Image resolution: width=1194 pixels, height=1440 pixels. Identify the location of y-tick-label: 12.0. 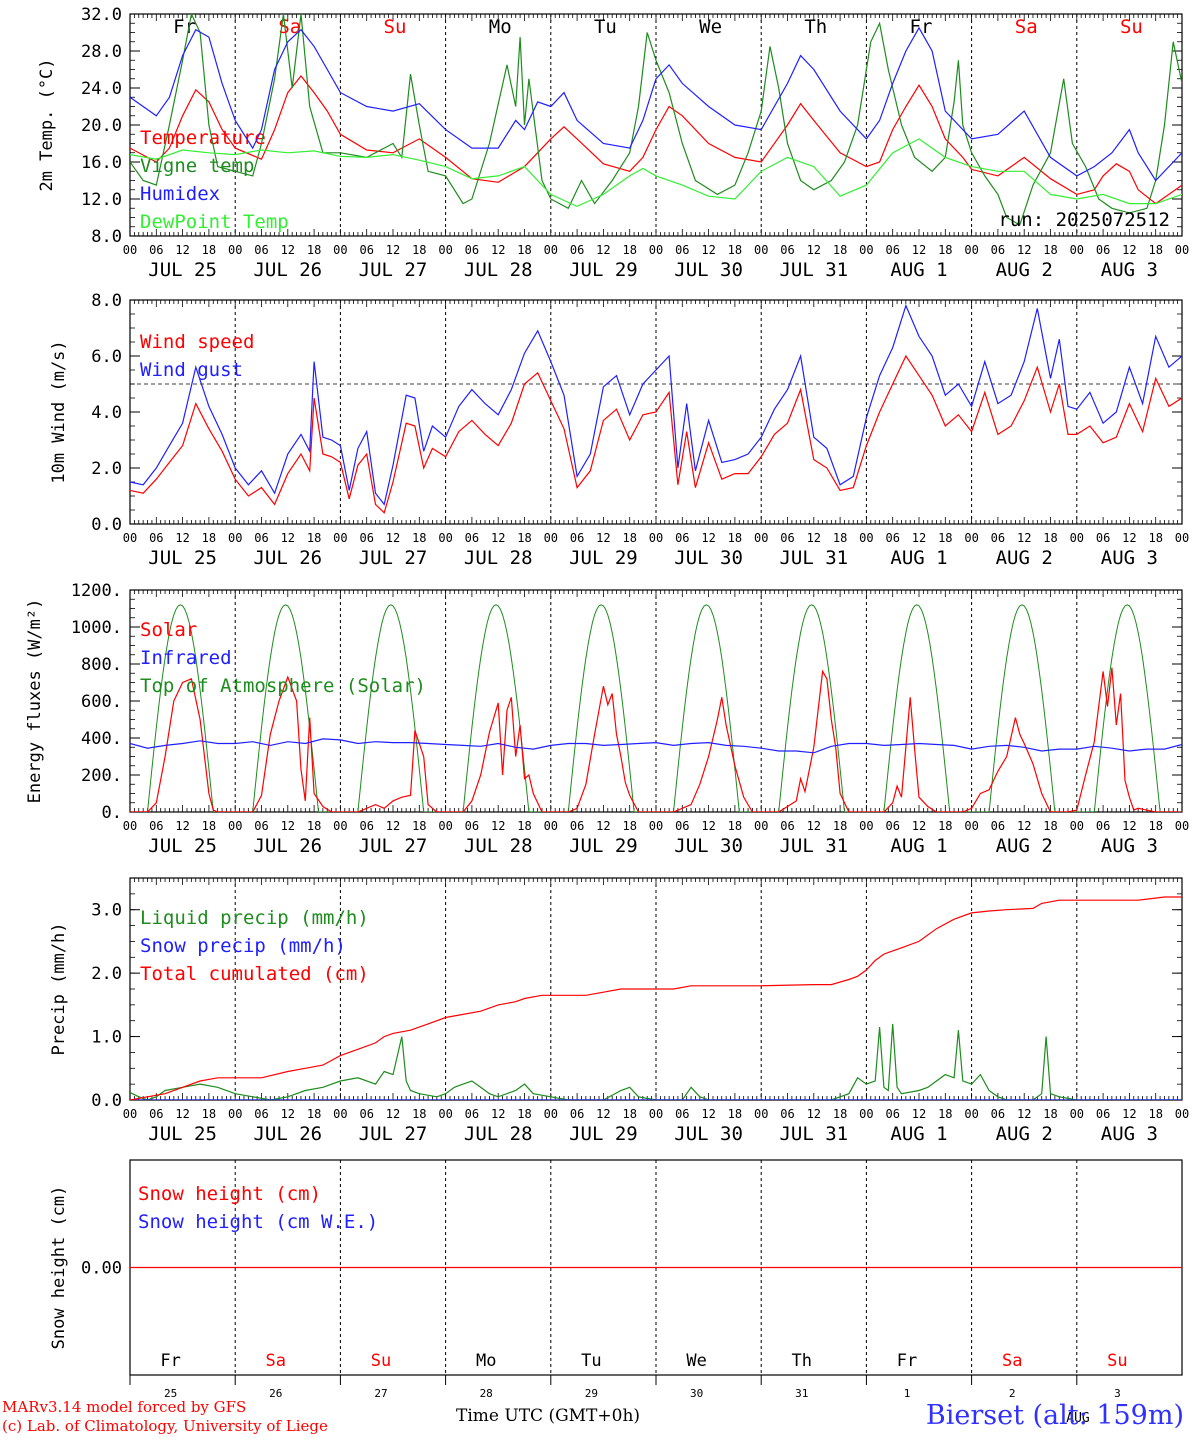
(101, 200).